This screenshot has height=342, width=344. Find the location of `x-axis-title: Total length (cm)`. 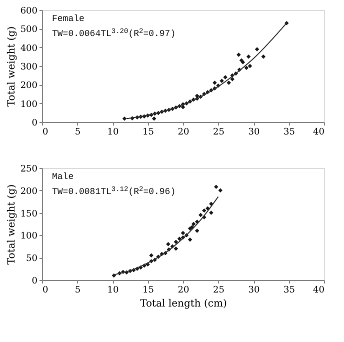

x-axis-title: Total length (cm) is located at coordinates (183, 304).